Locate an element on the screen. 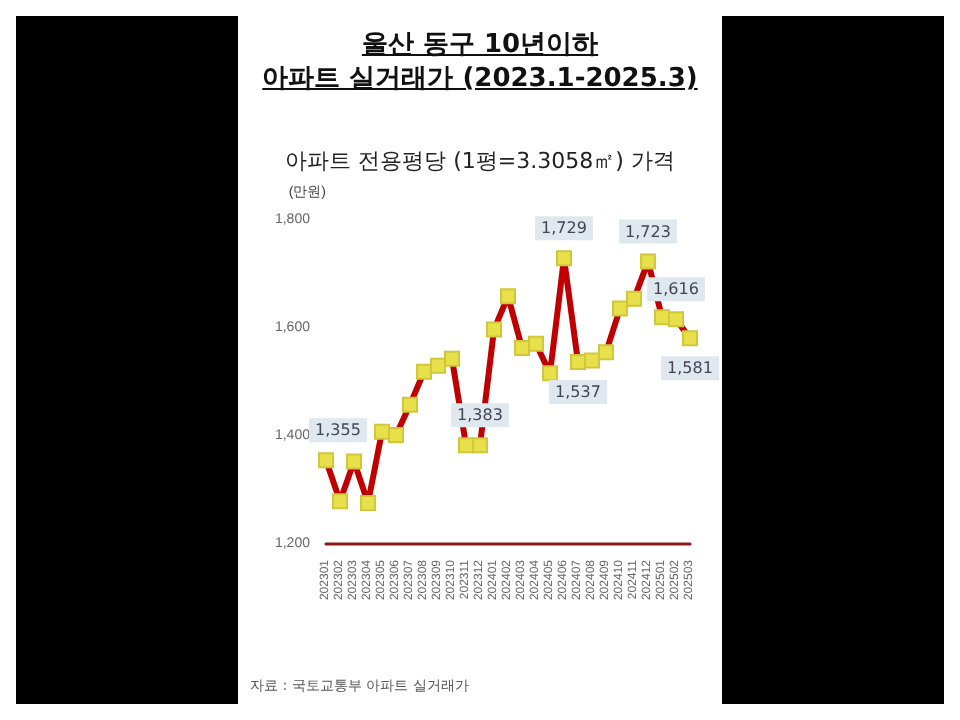  data-label: 1,383 is located at coordinates (480, 415).